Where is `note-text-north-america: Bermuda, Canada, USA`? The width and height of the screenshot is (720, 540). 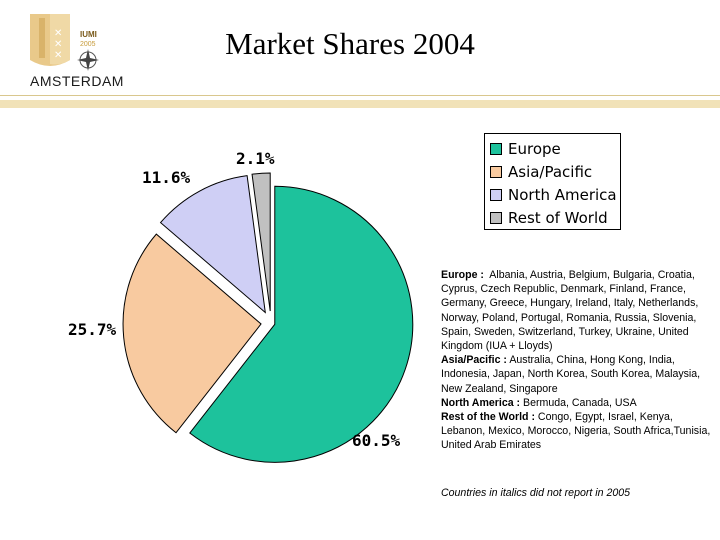
note-text-north-america: Bermuda, Canada, USA is located at coordinates (580, 402).